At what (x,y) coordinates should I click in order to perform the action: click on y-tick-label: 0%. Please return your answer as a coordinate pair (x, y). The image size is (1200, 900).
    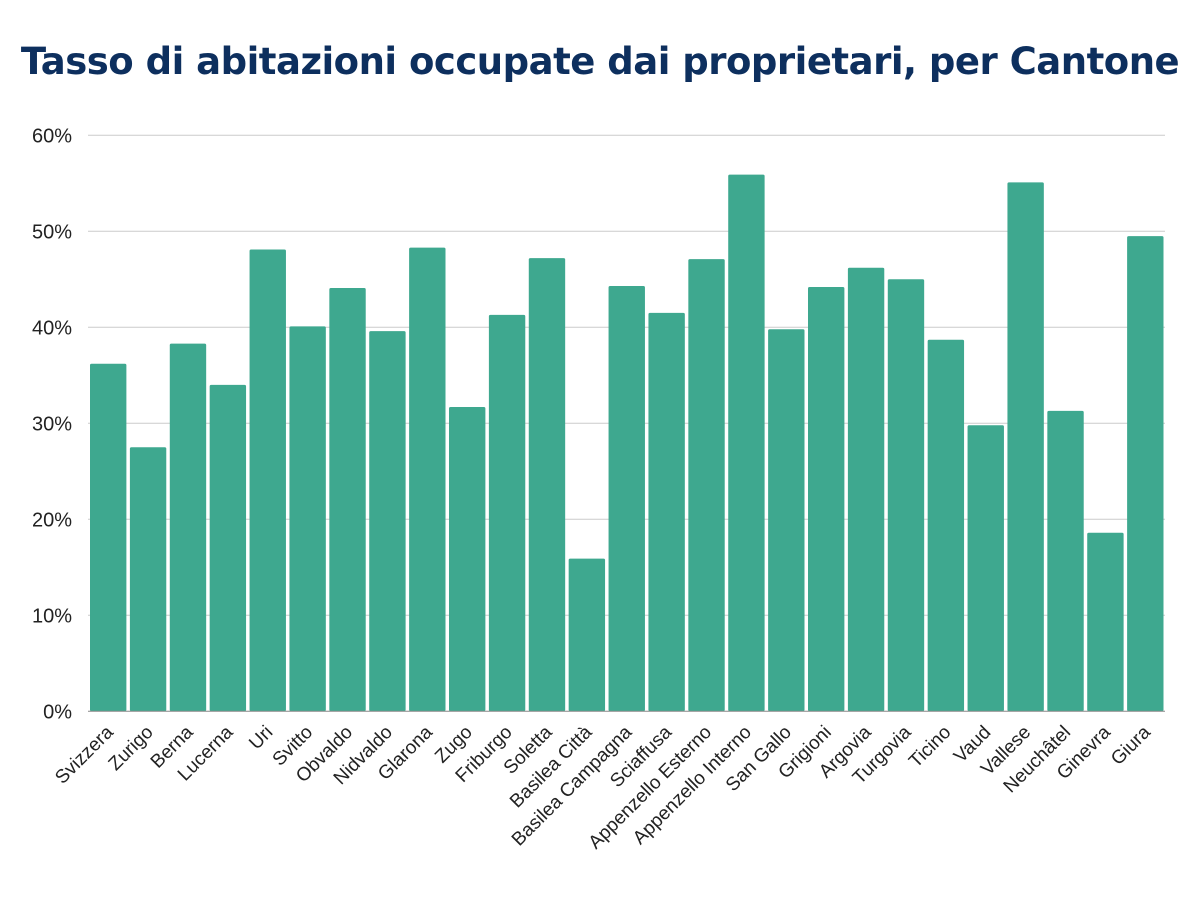
    Looking at the image, I should click on (57, 712).